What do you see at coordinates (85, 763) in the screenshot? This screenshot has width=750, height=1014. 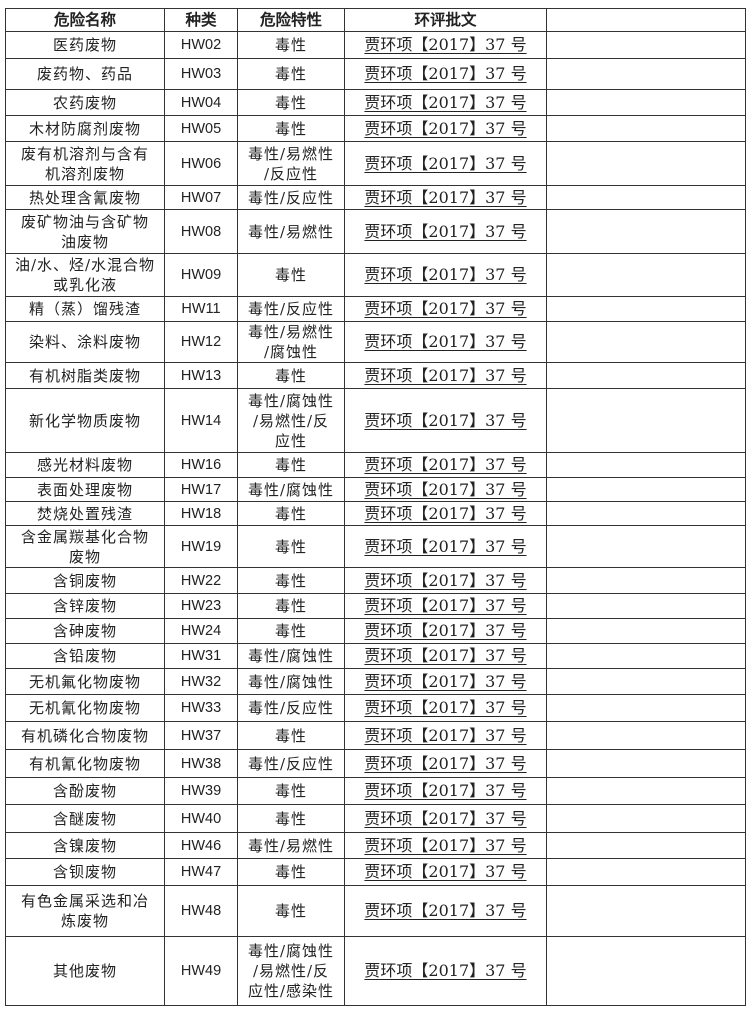 I see `hazard-name-cell: 有机氰化物废物` at bounding box center [85, 763].